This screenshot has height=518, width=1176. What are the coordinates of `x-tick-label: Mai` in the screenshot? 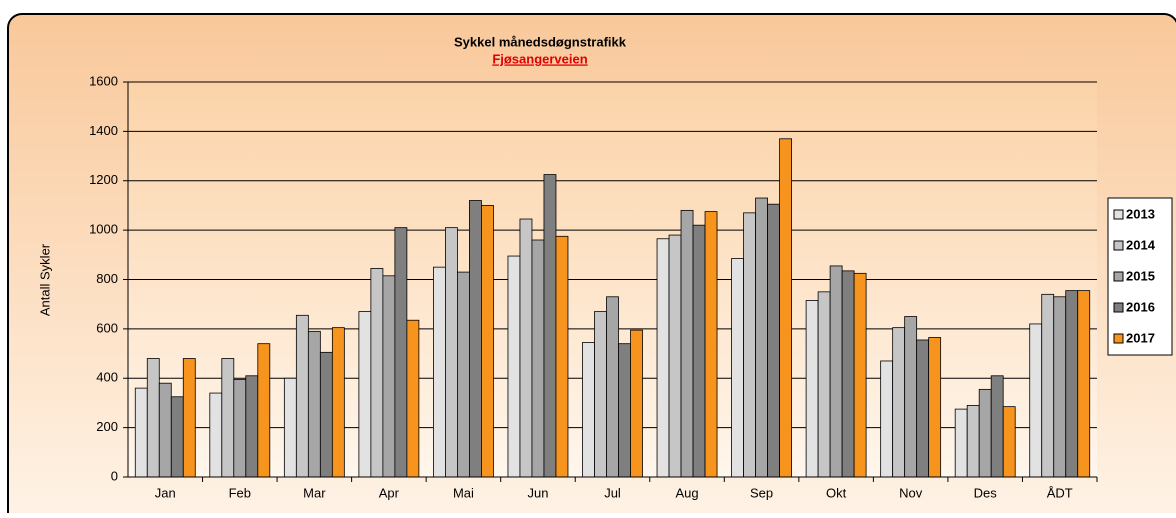 It's located at (463, 492).